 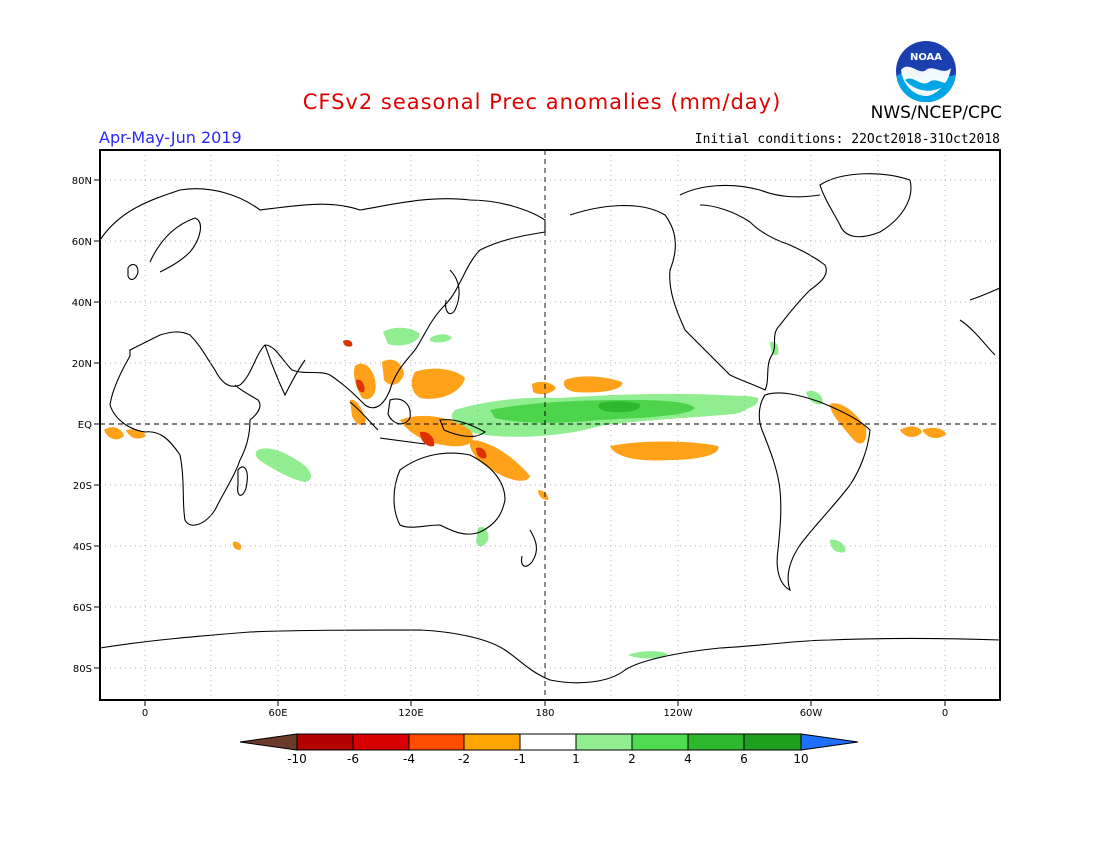 I want to click on coastline-south-america, so click(x=814, y=492).